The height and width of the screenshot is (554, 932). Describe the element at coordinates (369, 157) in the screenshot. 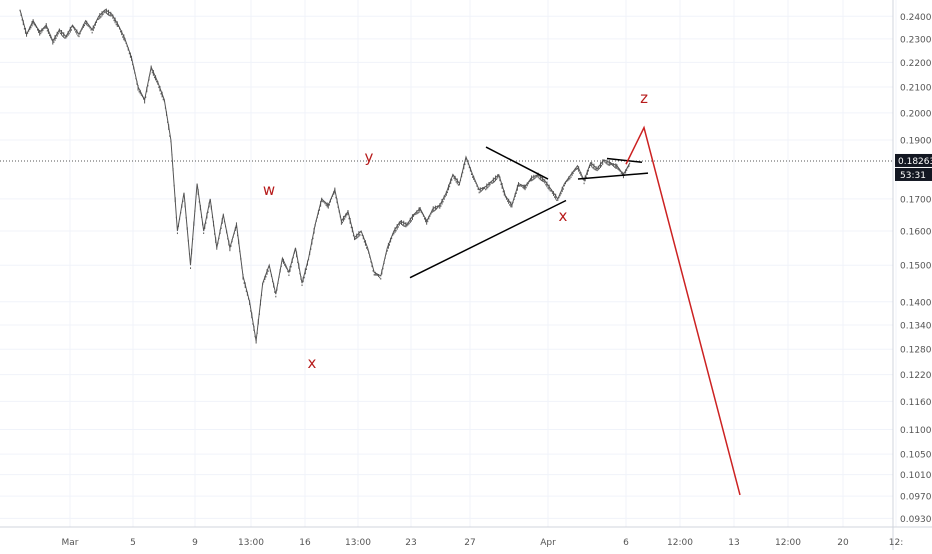

I see `wave-label-y: y` at that location.